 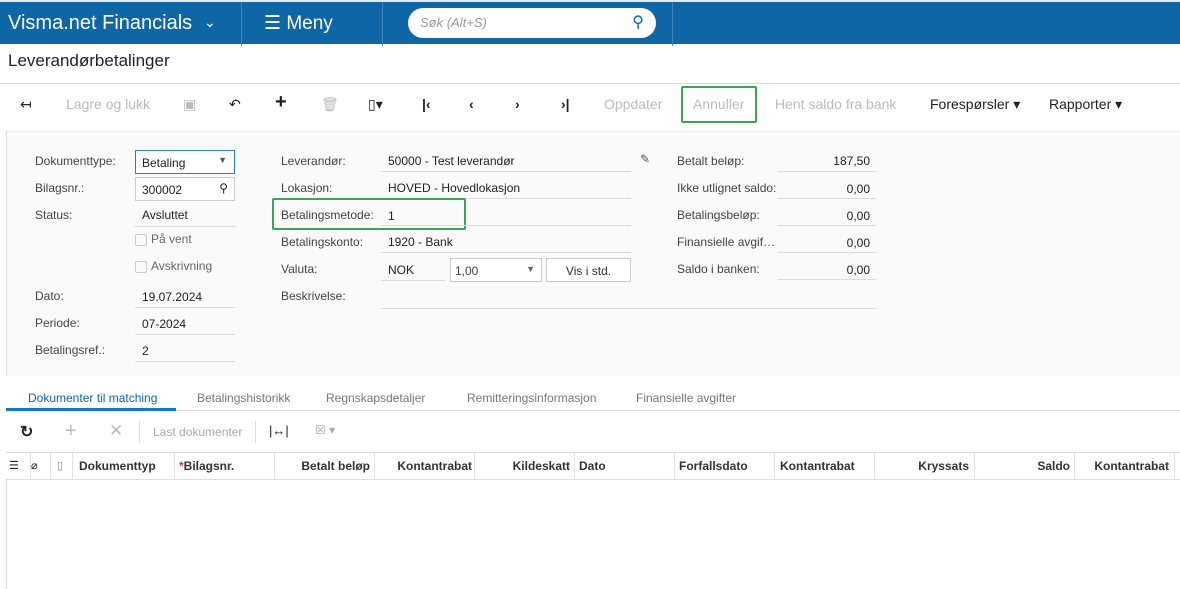 What do you see at coordinates (164, 163) in the screenshot?
I see `doc-type-value: Betaling` at bounding box center [164, 163].